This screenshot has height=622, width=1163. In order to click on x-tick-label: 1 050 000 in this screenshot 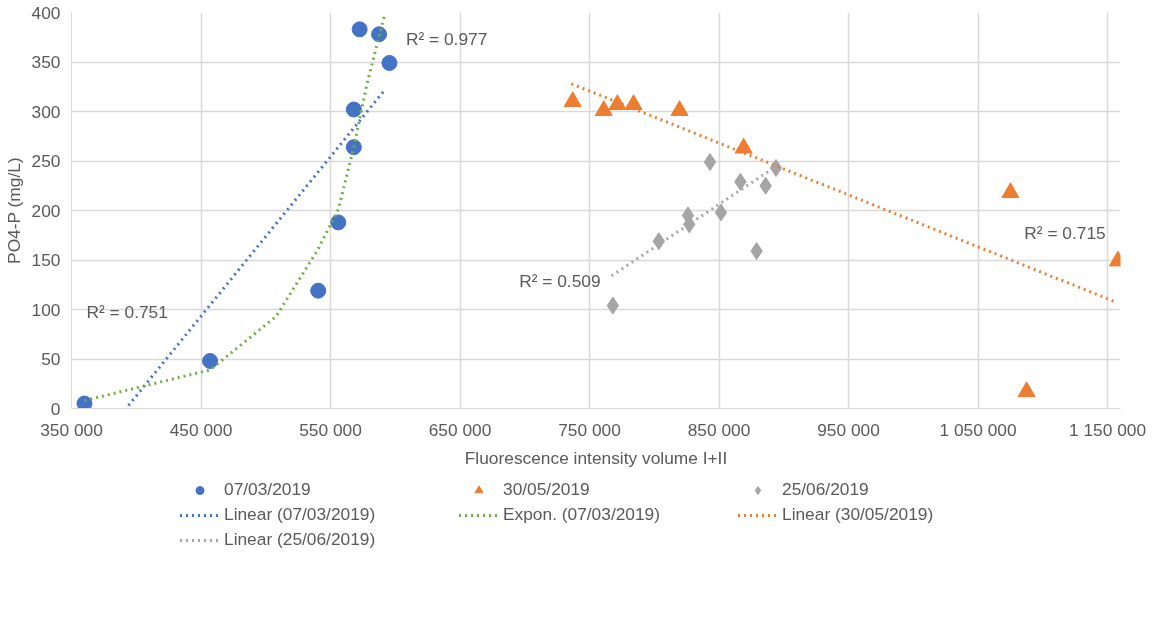, I will do `click(978, 429)`.